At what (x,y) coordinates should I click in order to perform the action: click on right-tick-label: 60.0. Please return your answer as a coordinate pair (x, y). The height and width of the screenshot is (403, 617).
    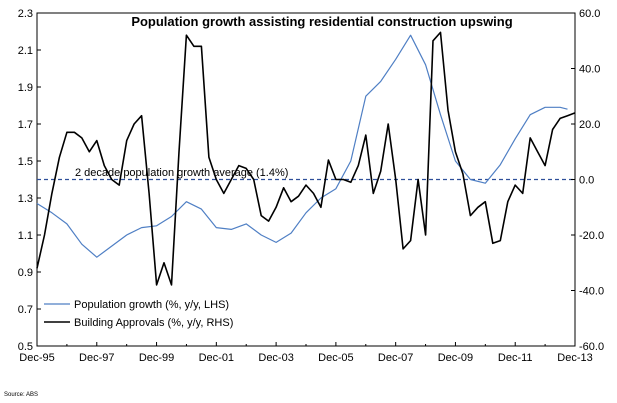
    Looking at the image, I should click on (589, 14).